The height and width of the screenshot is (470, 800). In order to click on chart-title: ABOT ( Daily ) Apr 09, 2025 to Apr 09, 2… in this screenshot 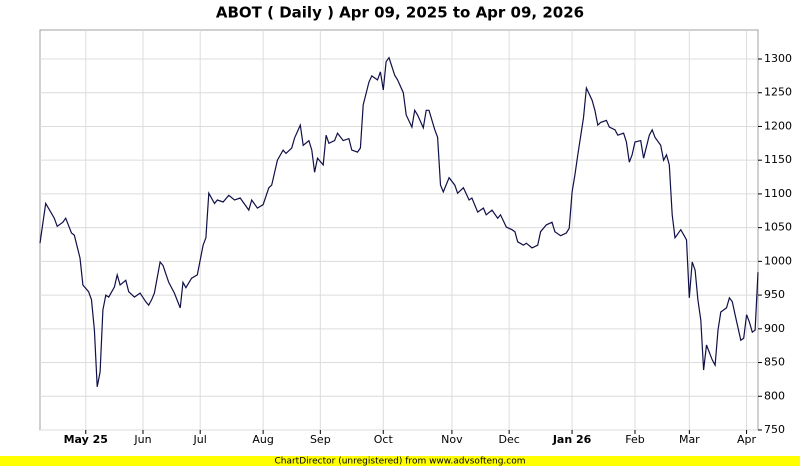, I will do `click(400, 13)`.